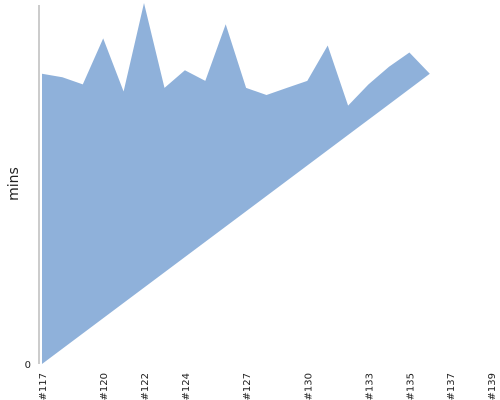 Image resolution: width=500 pixels, height=400 pixels. I want to click on y-tick-label-0: 0, so click(28, 365).